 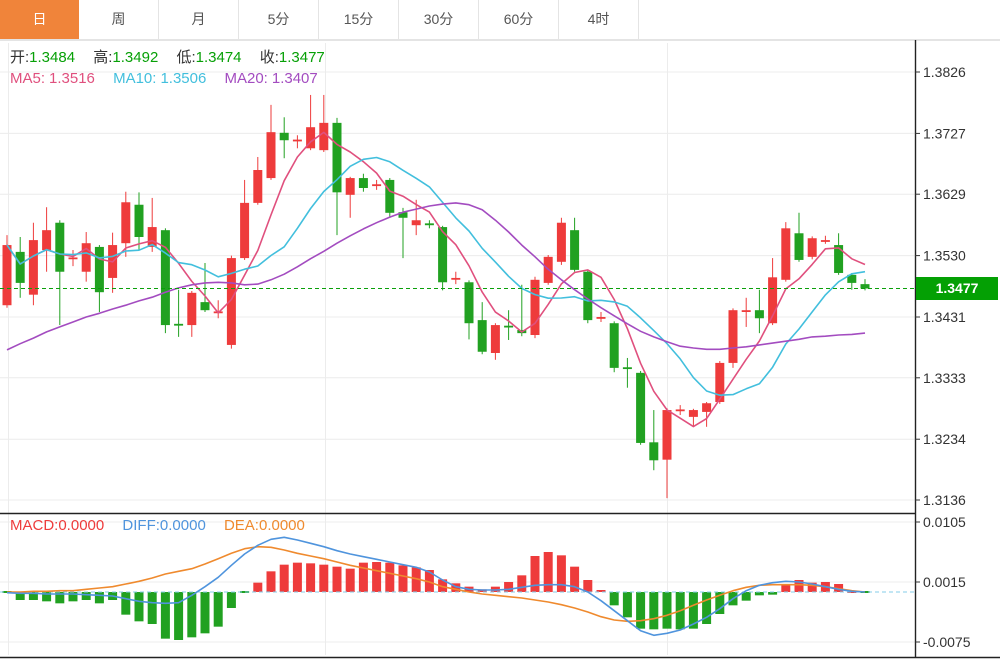 I want to click on dea-line, so click(x=436, y=584).